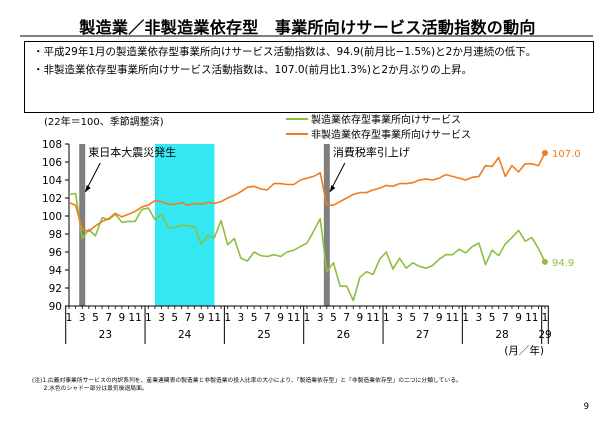 This screenshot has width=615, height=426. I want to click on page-number: 9, so click(586, 407).